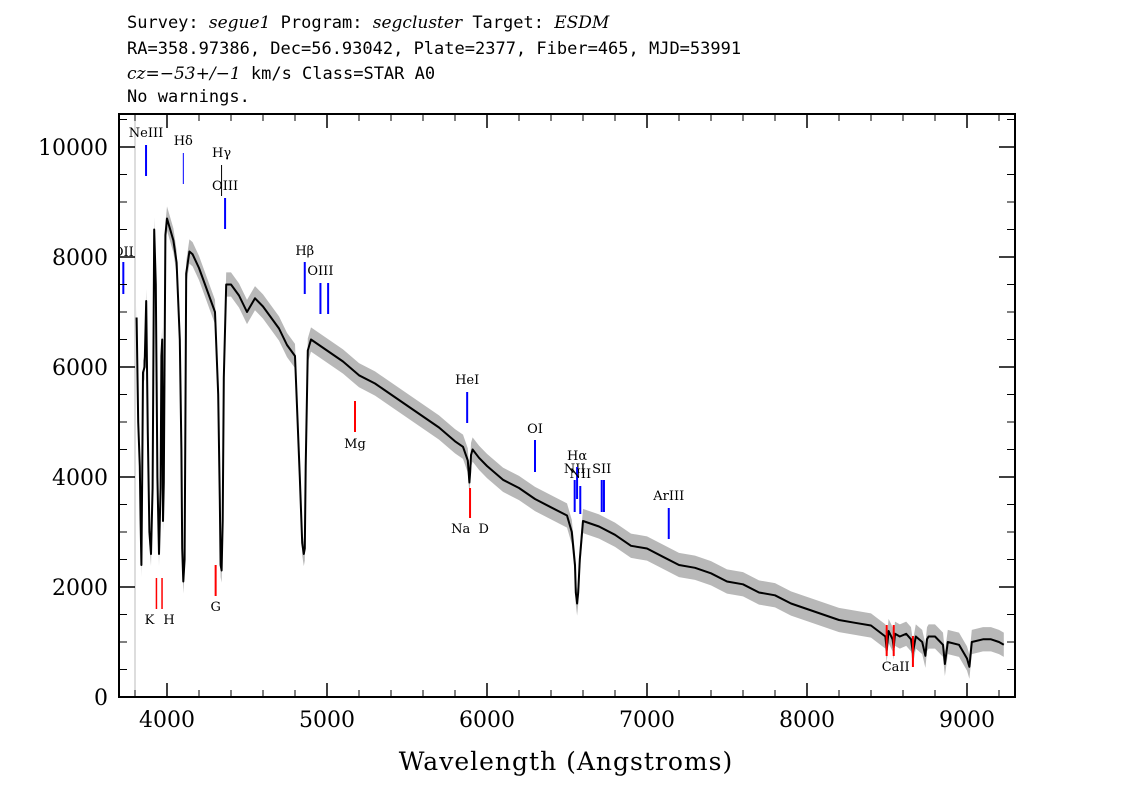 This screenshot has height=810, width=1134. Describe the element at coordinates (418, 23) in the screenshot. I see `header-text-run: segcluster` at that location.